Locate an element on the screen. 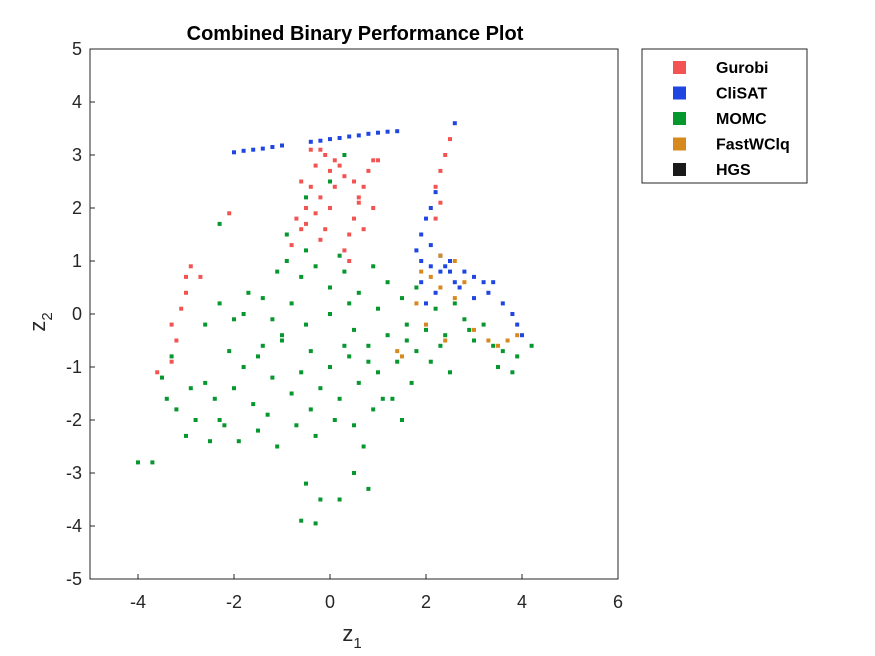 This screenshot has height=656, width=875. legend-swatch-gurobi is located at coordinates (679, 67).